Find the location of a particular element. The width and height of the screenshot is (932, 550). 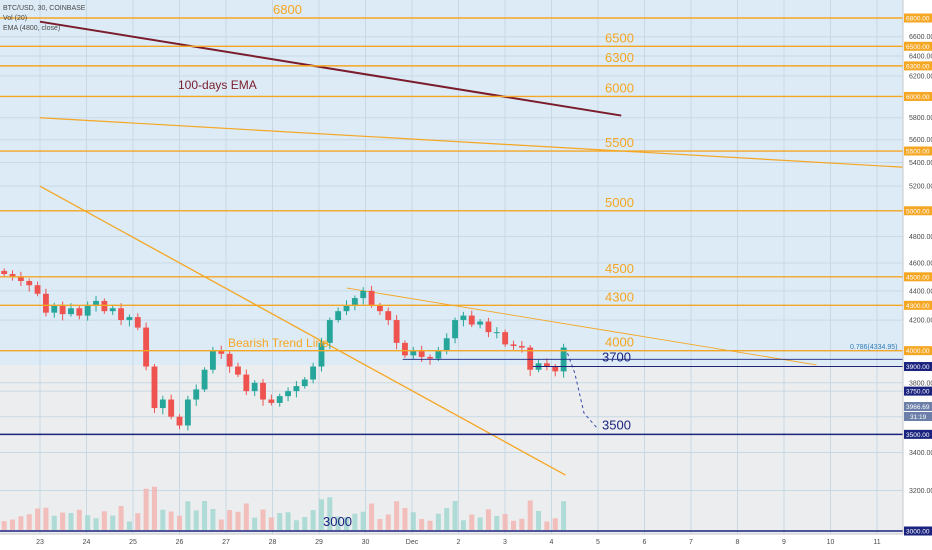

time-tick-label: 2 is located at coordinates (459, 542).